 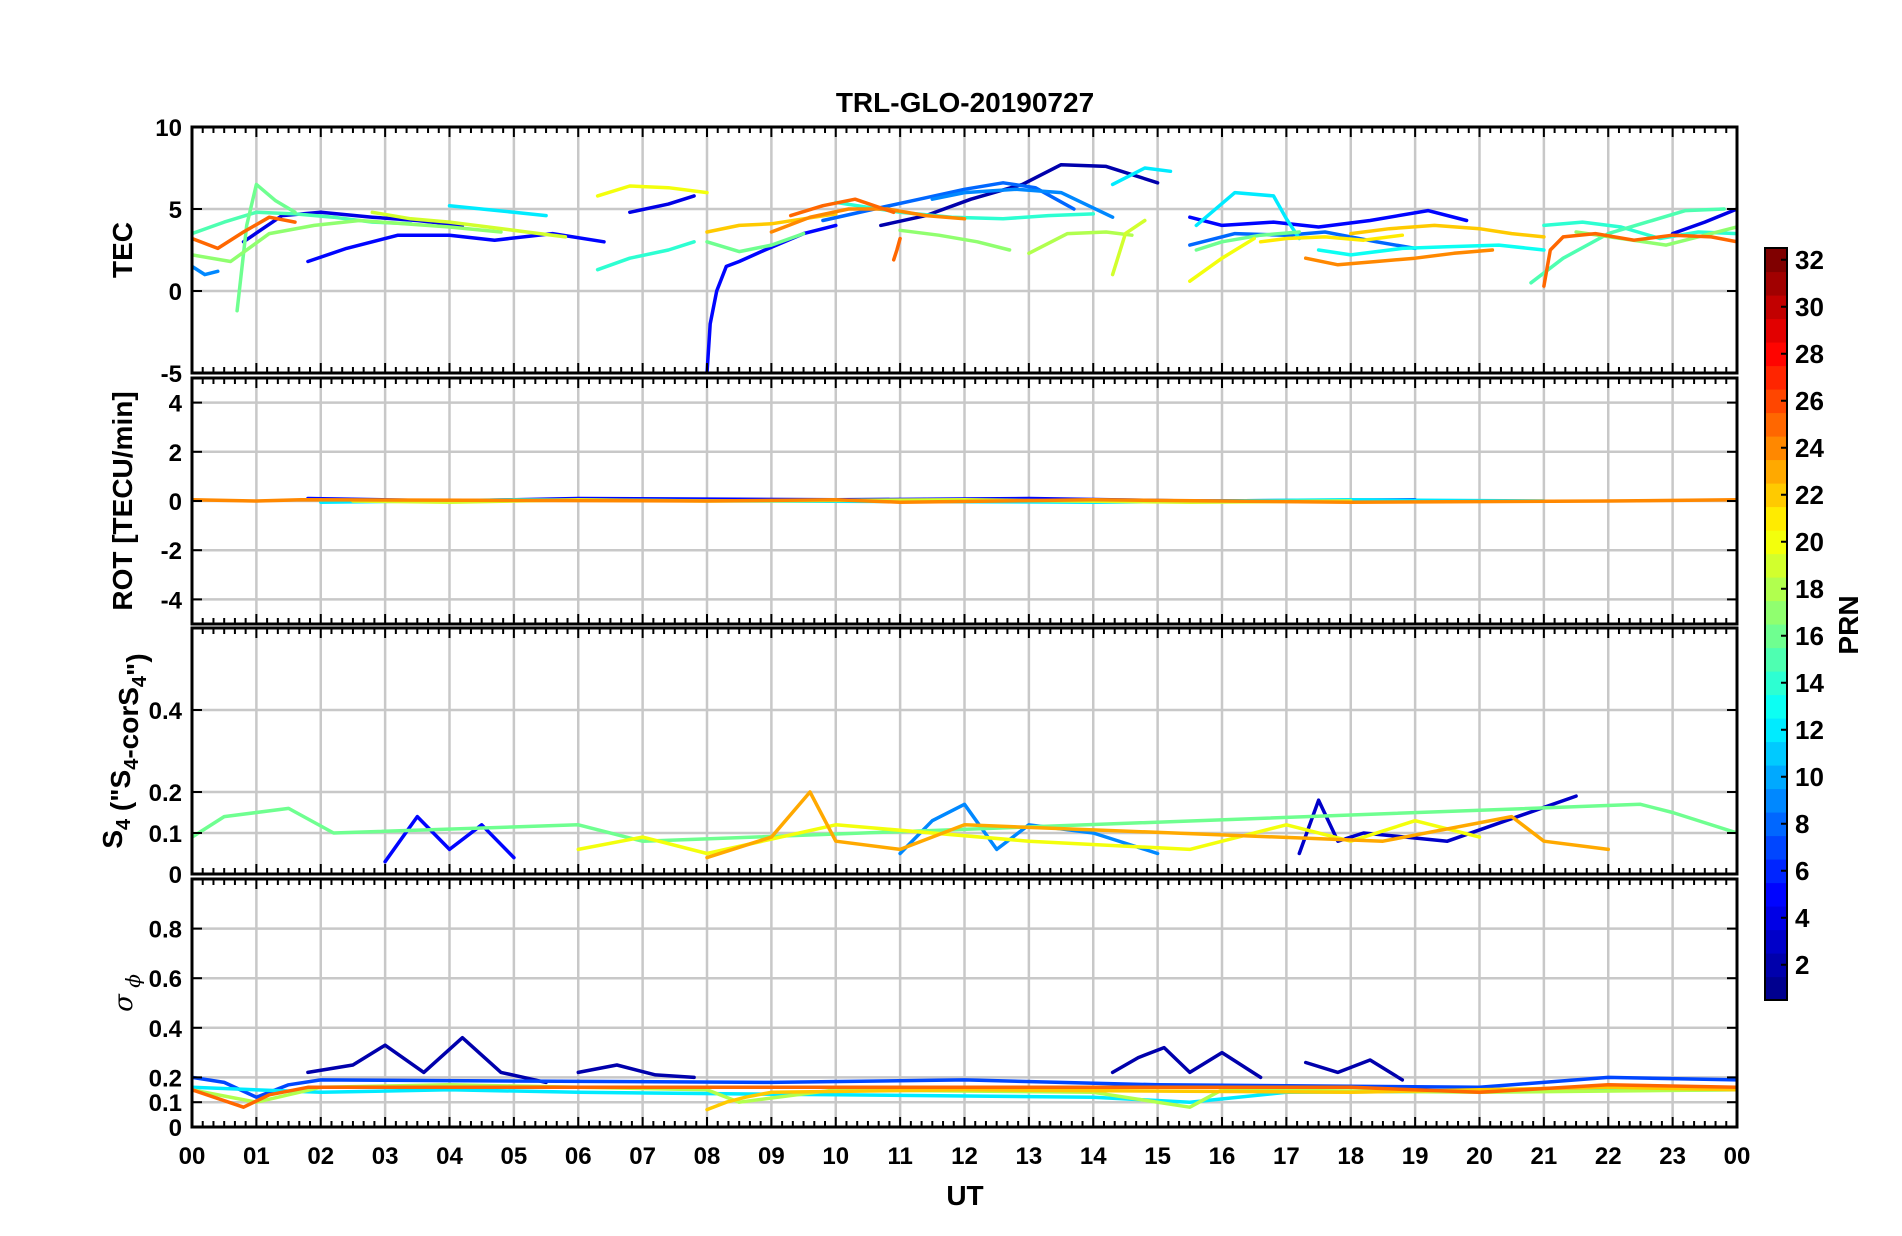 I want to click on x-tick-label: 19, so click(x=1415, y=1156).